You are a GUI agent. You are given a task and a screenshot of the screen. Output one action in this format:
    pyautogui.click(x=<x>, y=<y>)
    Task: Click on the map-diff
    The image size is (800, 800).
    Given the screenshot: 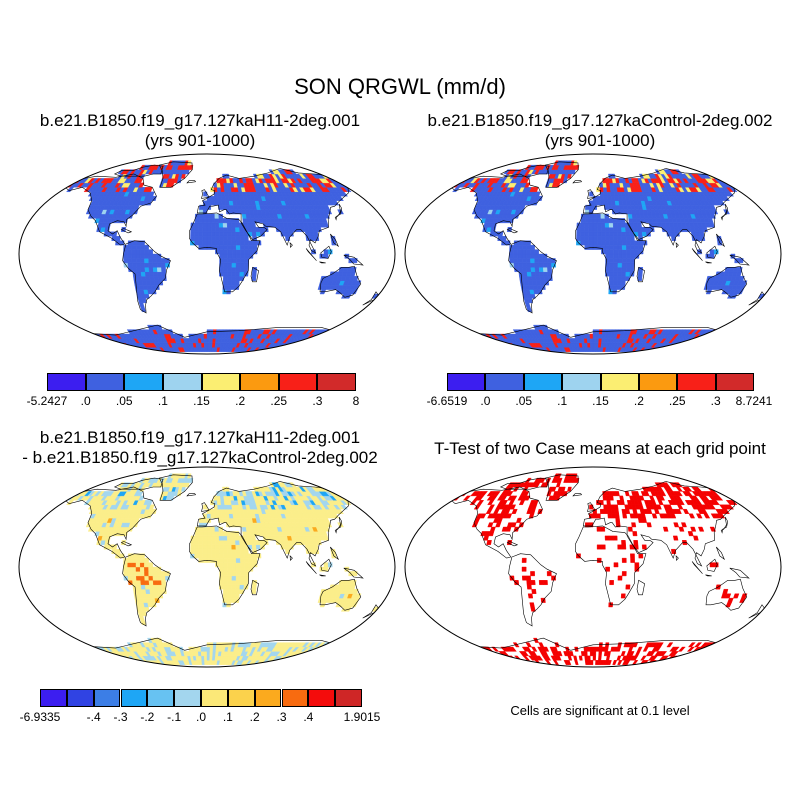 What is the action you would take?
    pyautogui.click(x=207, y=567)
    